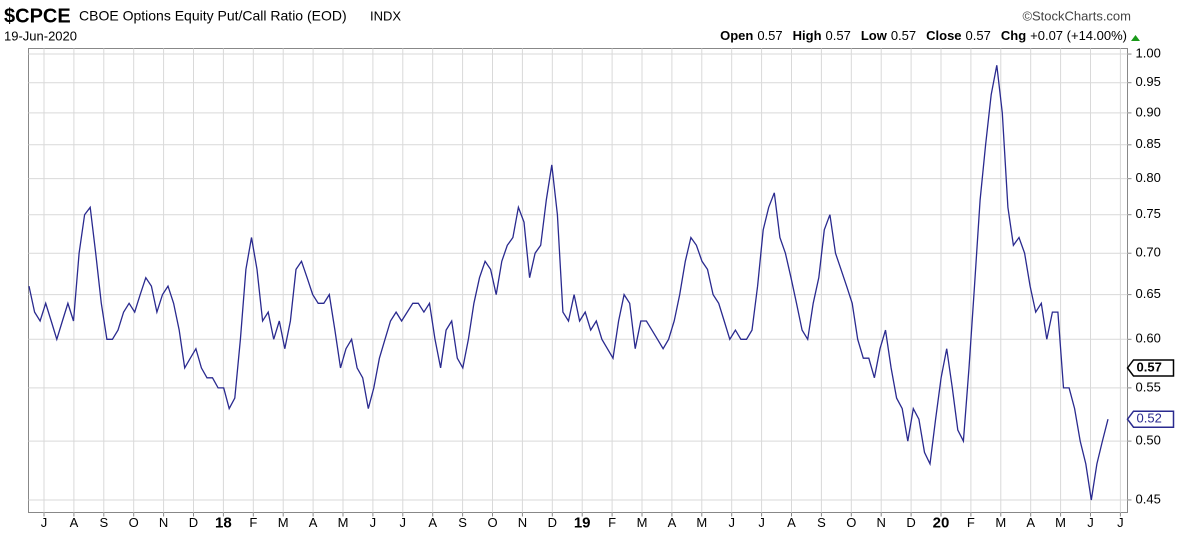 The height and width of the screenshot is (535, 1200). I want to click on price-tag-label: 0.52, so click(1149, 418).